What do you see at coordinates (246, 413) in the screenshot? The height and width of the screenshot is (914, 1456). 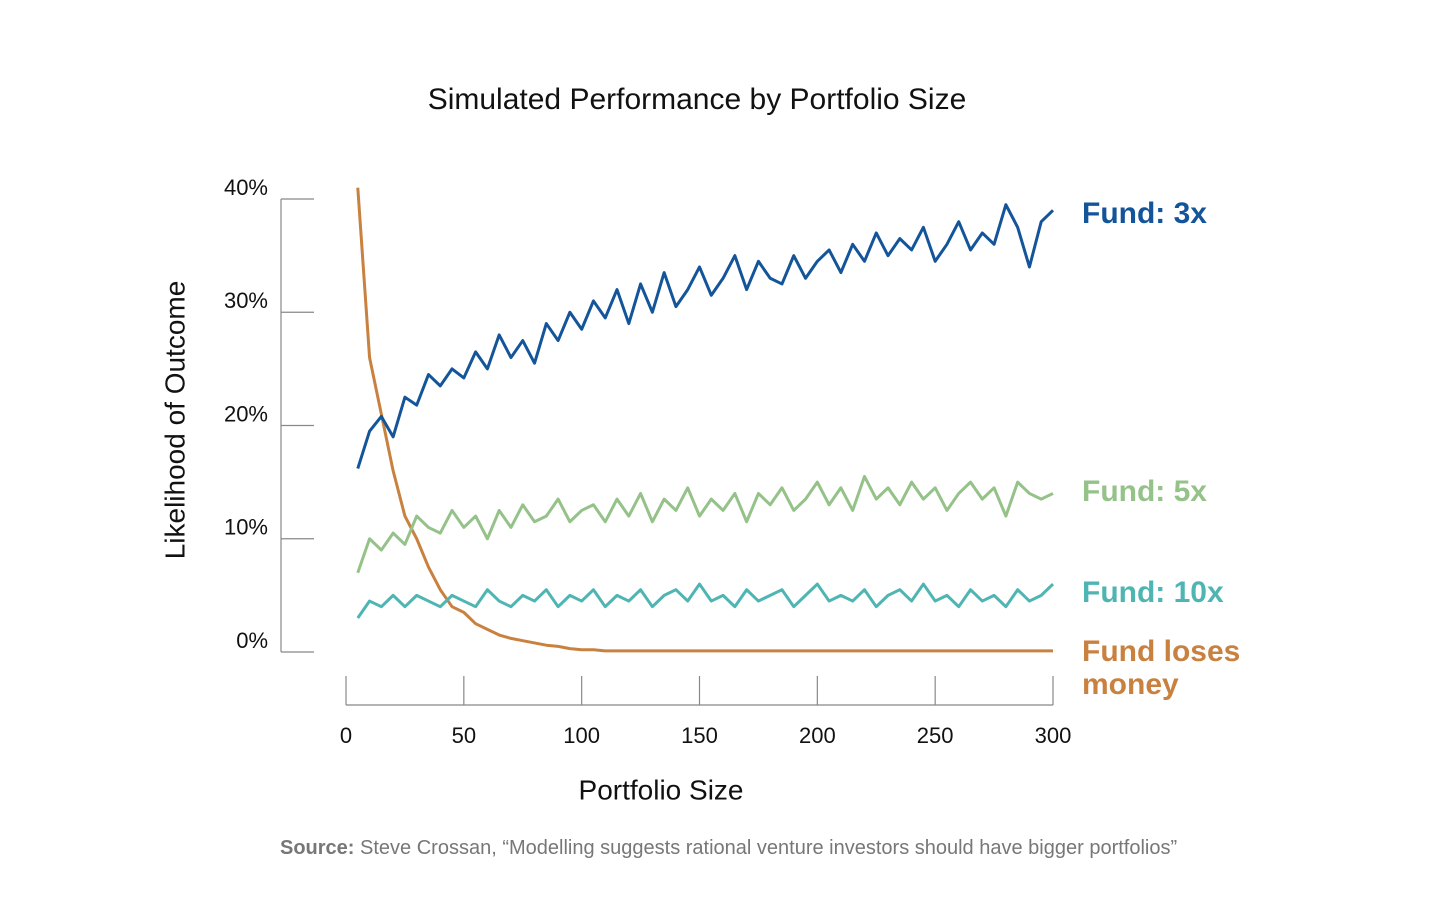 I see `y-tick-label: 20%` at bounding box center [246, 413].